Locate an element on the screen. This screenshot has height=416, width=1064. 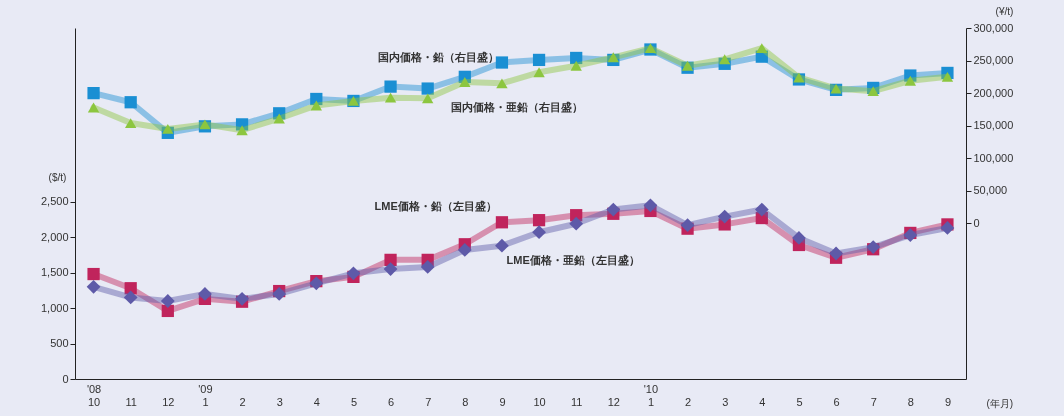
y-tick-label: 1,000 is located at coordinates (54, 307).